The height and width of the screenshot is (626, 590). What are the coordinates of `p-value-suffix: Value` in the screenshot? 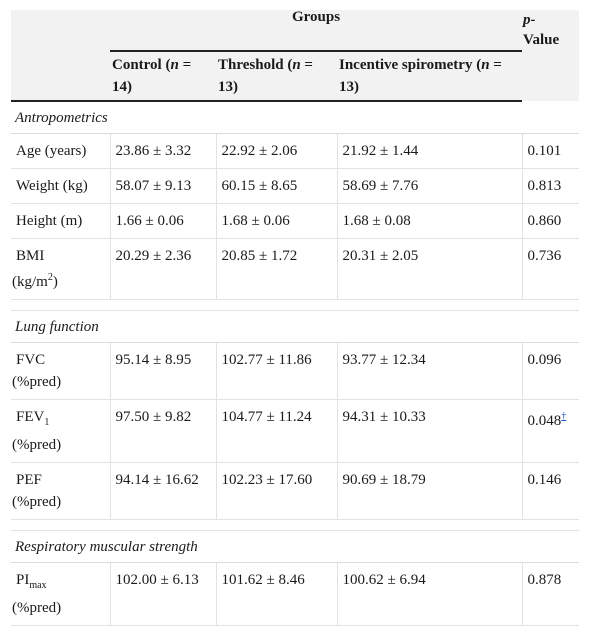 It's located at (541, 40).